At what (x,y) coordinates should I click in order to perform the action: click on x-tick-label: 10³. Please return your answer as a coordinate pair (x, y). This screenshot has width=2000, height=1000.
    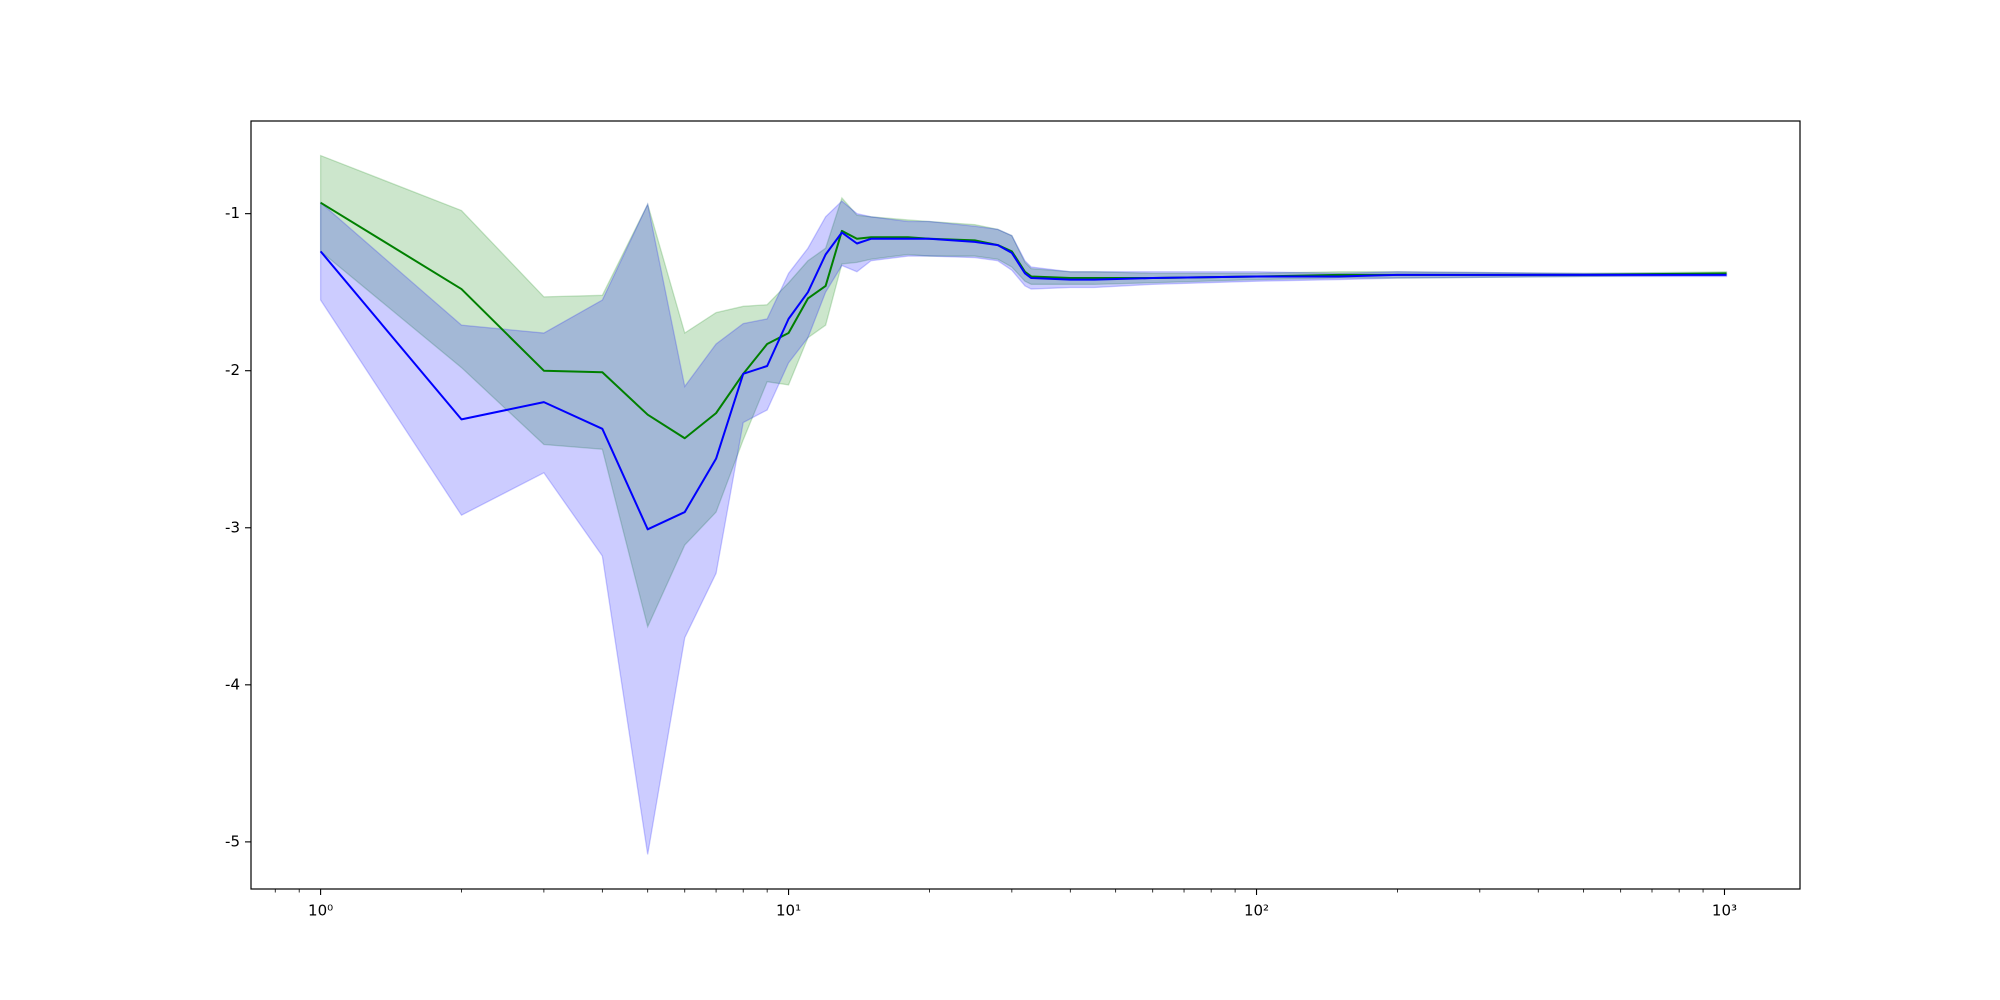
    Looking at the image, I should click on (1724, 911).